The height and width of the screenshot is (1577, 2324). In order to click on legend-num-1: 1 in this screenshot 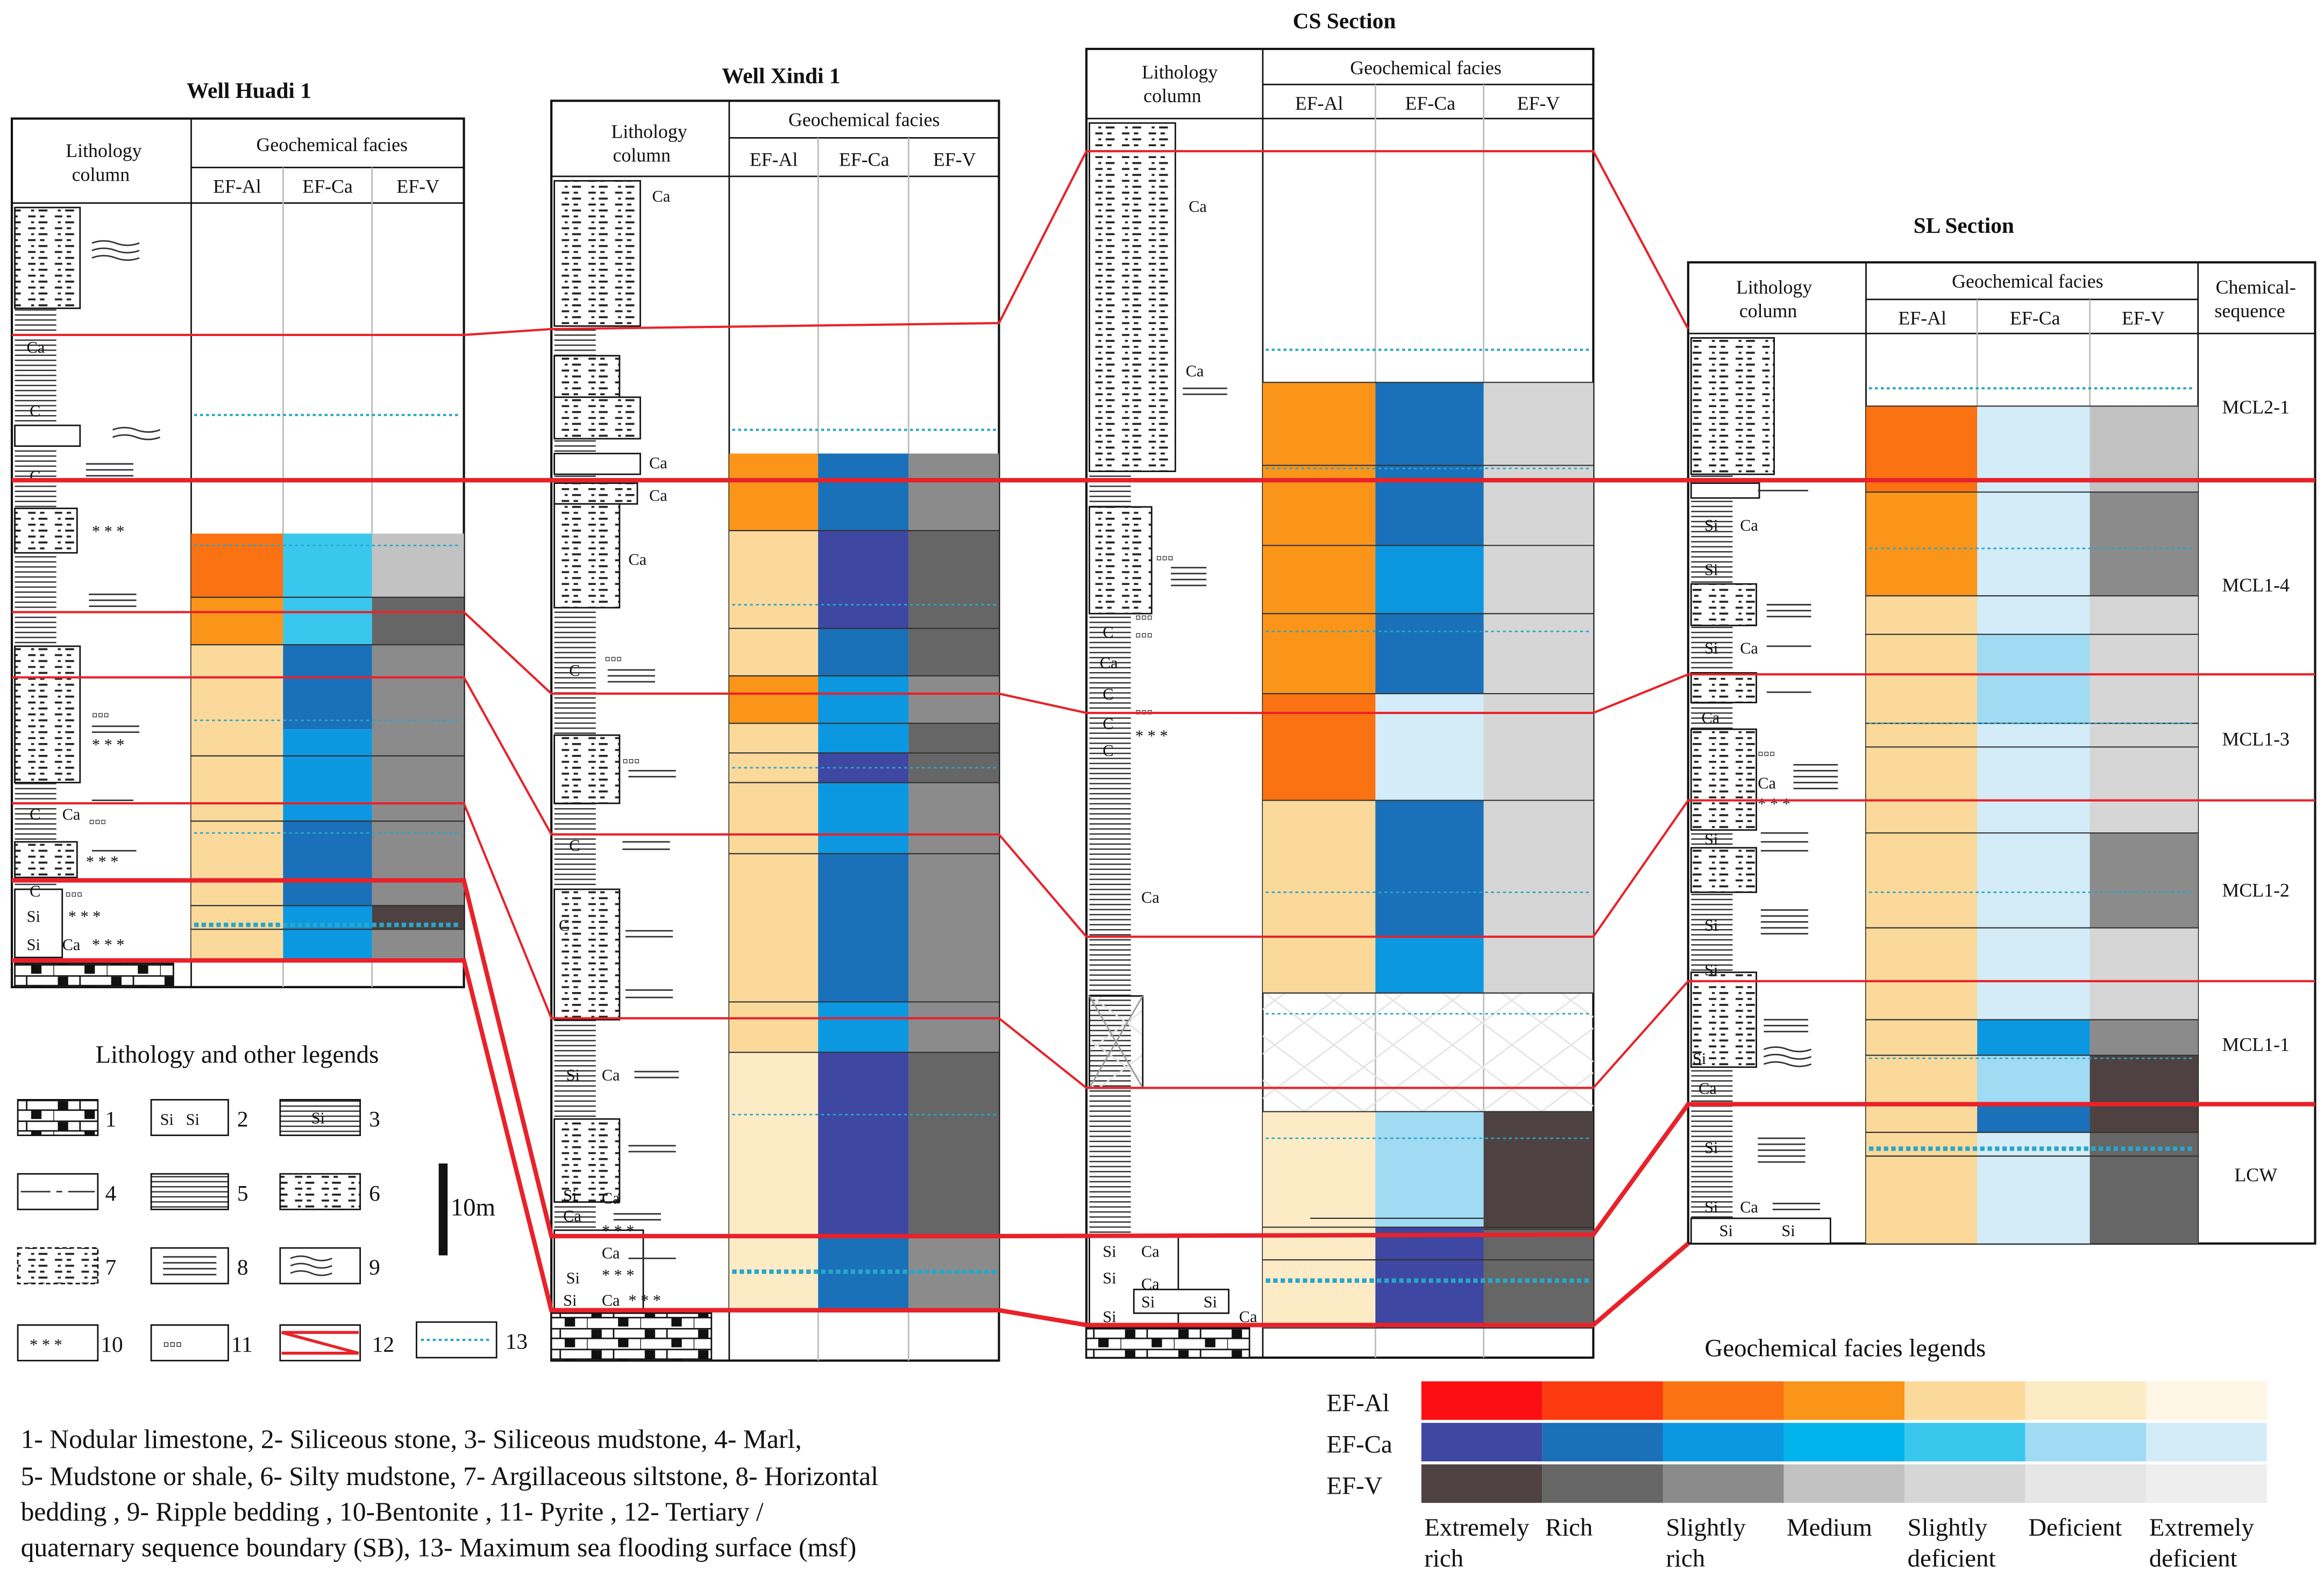, I will do `click(111, 1119)`.